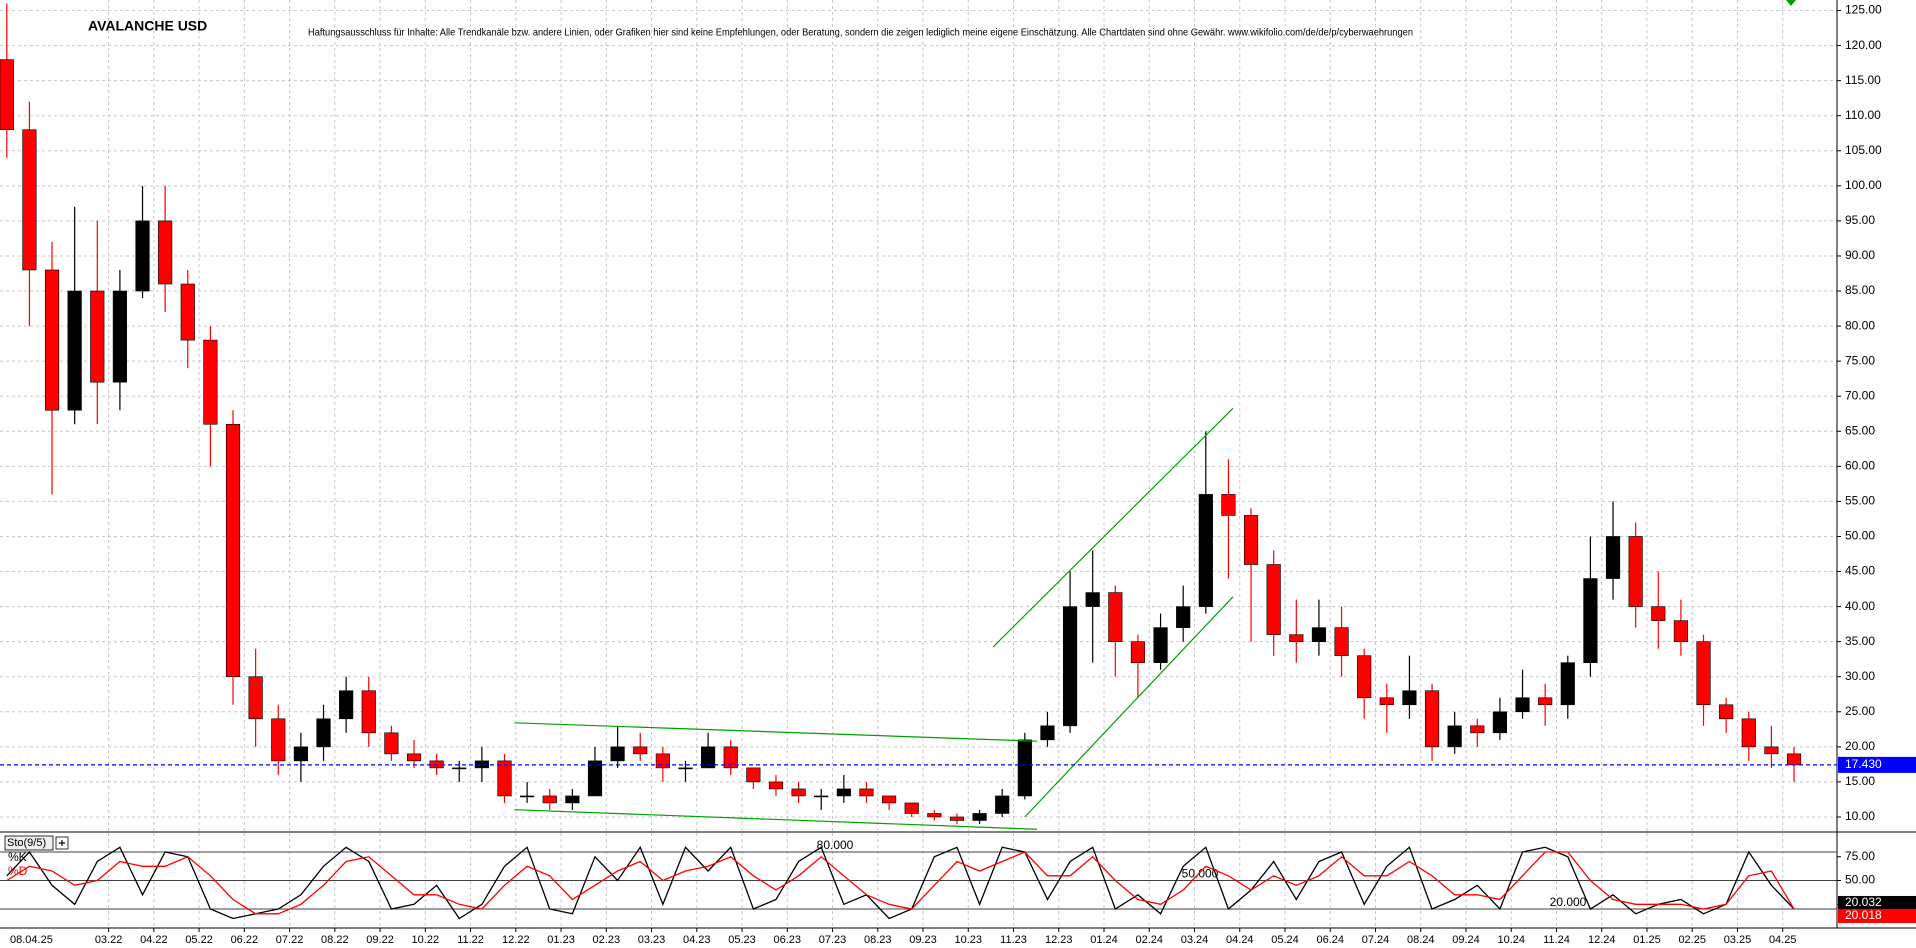 The image size is (1916, 948). What do you see at coordinates (470, 940) in the screenshot?
I see `x-tick-label: 11.22` at bounding box center [470, 940].